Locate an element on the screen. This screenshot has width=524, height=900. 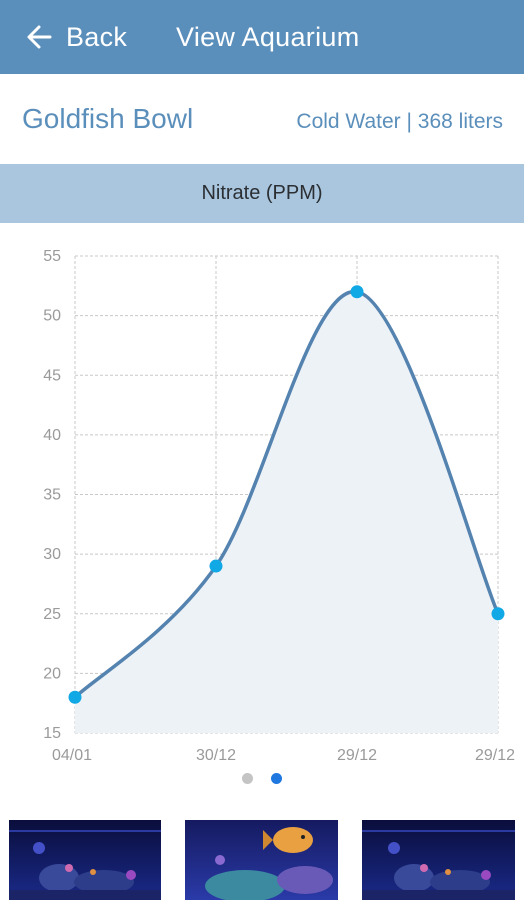
photo-strip is located at coordinates (262, 860).